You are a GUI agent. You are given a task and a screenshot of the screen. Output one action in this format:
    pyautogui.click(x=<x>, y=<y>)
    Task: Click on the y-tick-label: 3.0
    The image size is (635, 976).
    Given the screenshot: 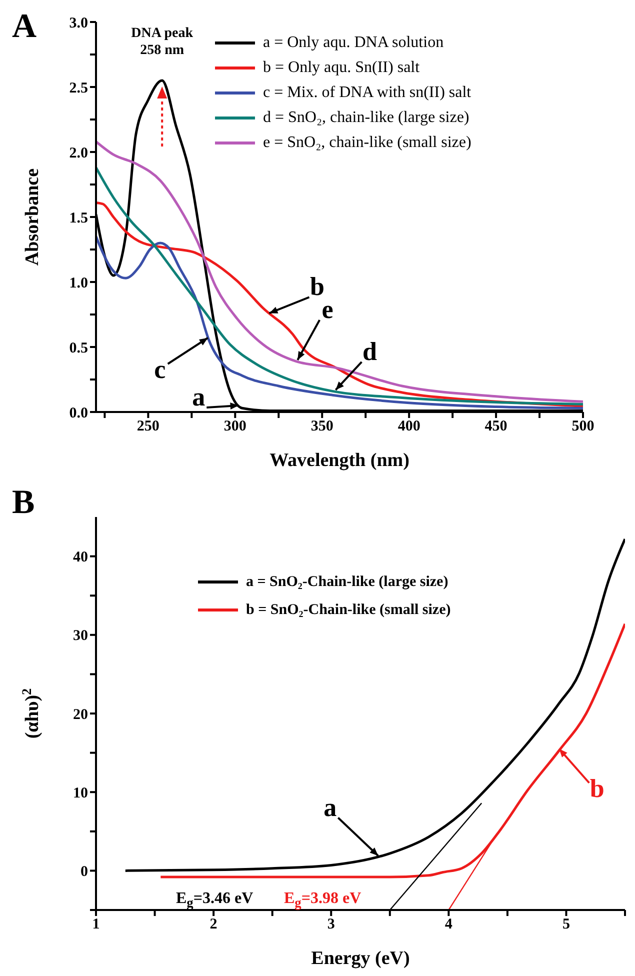 What is the action you would take?
    pyautogui.click(x=78, y=23)
    